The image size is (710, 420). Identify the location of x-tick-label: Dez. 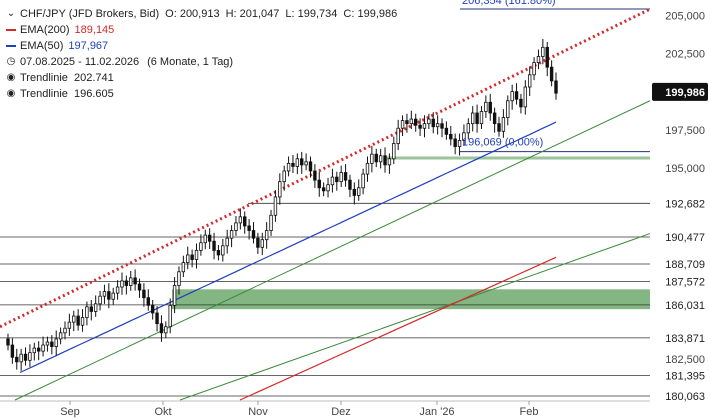
(341, 412).